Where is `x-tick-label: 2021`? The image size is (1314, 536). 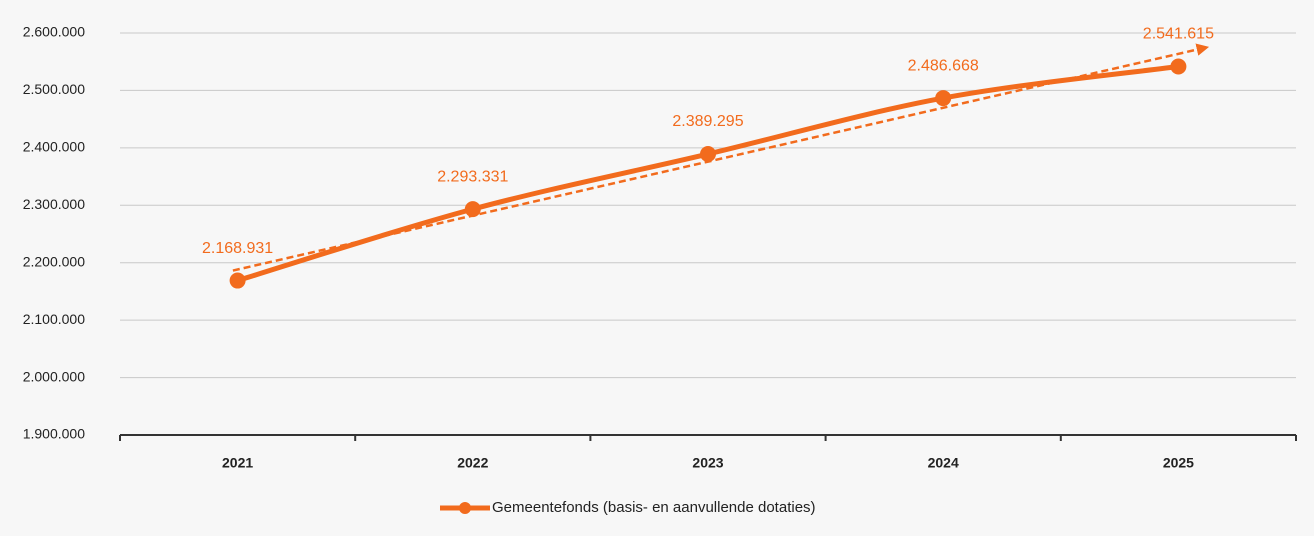
x-tick-label: 2021 is located at coordinates (237, 463).